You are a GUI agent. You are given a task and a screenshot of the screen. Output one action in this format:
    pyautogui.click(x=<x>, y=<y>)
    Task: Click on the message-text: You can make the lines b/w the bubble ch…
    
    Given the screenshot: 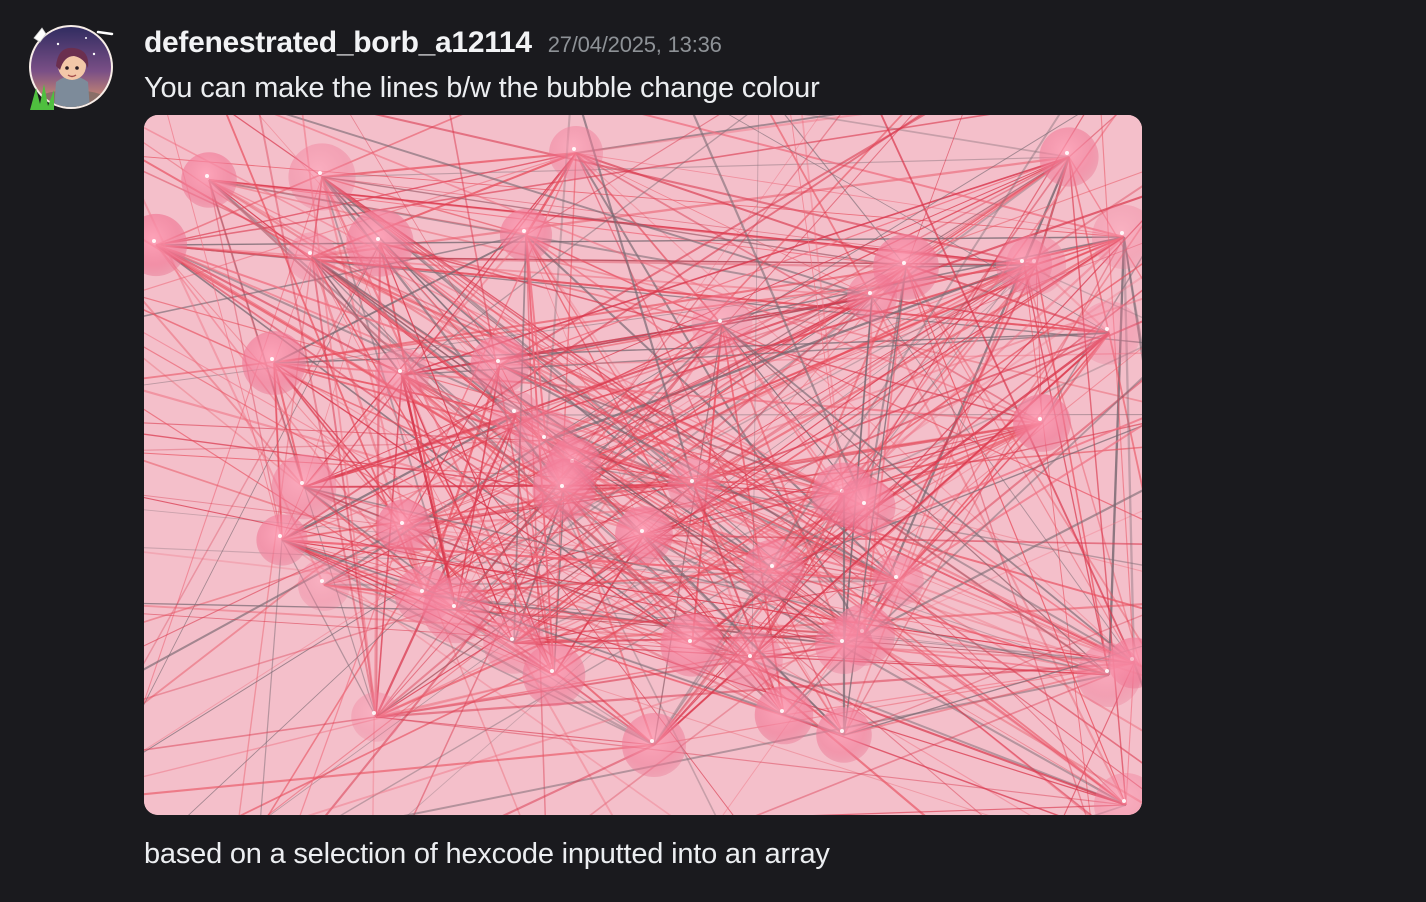 What is the action you would take?
    pyautogui.click(x=482, y=88)
    